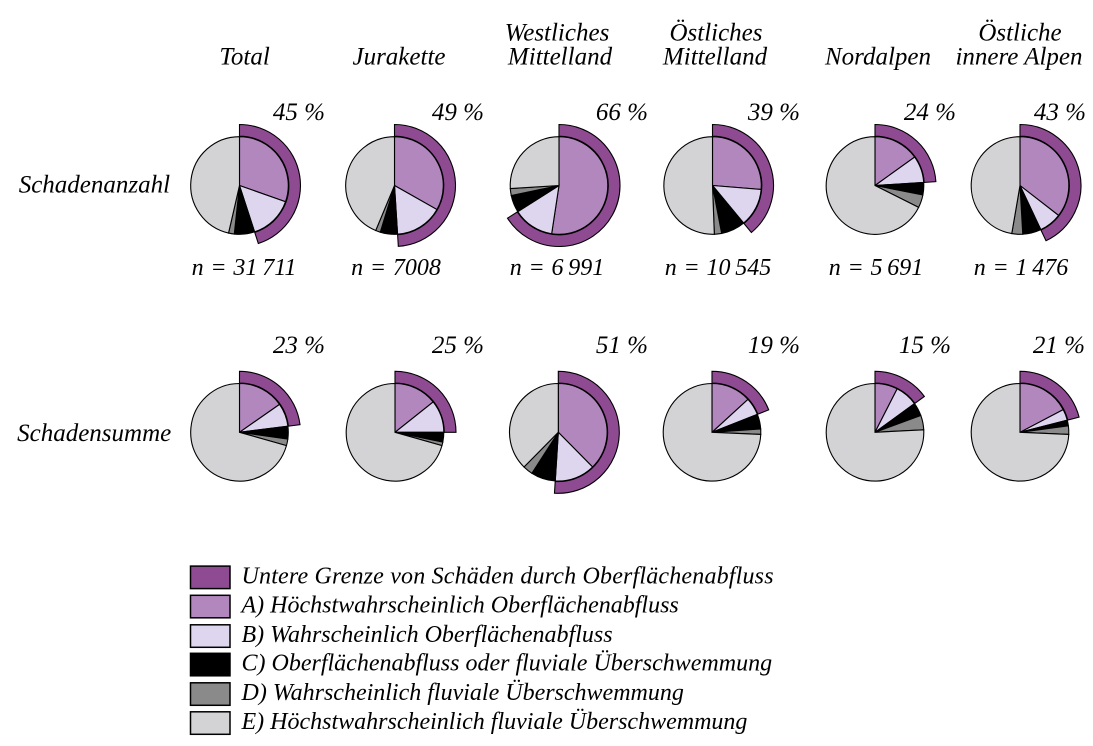  I want to click on svg-text: n = 6 991, so click(557, 268).